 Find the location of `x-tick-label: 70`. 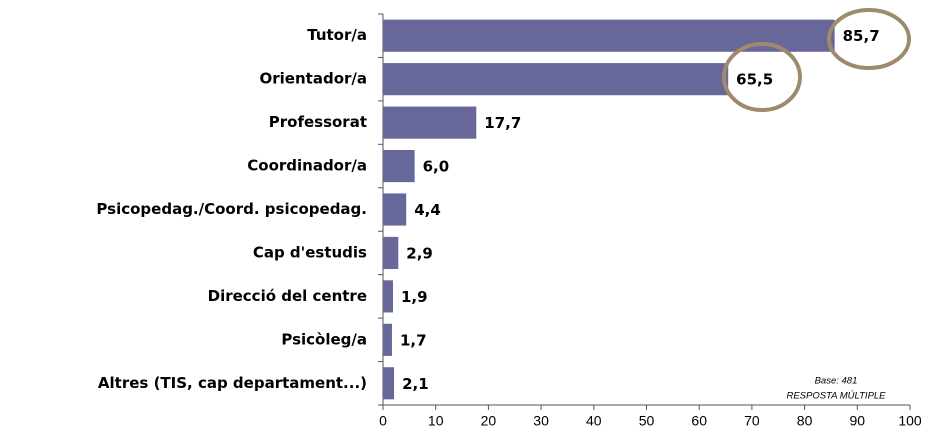

x-tick-label: 70 is located at coordinates (752, 421).